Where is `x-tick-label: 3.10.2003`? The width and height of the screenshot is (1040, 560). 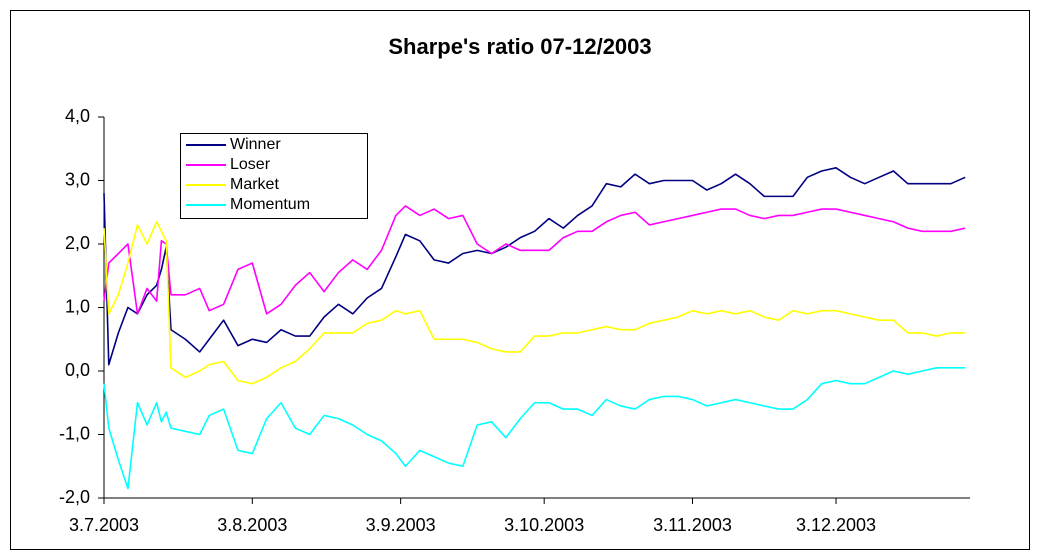 x-tick-label: 3.10.2003 is located at coordinates (544, 525).